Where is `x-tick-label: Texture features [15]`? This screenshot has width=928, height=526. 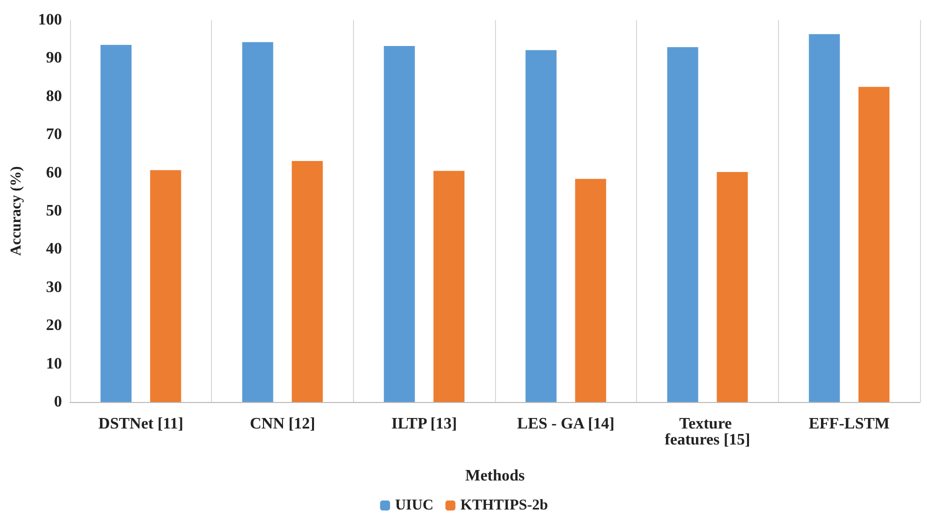
x-tick-label: Texture features [15] is located at coordinates (707, 432).